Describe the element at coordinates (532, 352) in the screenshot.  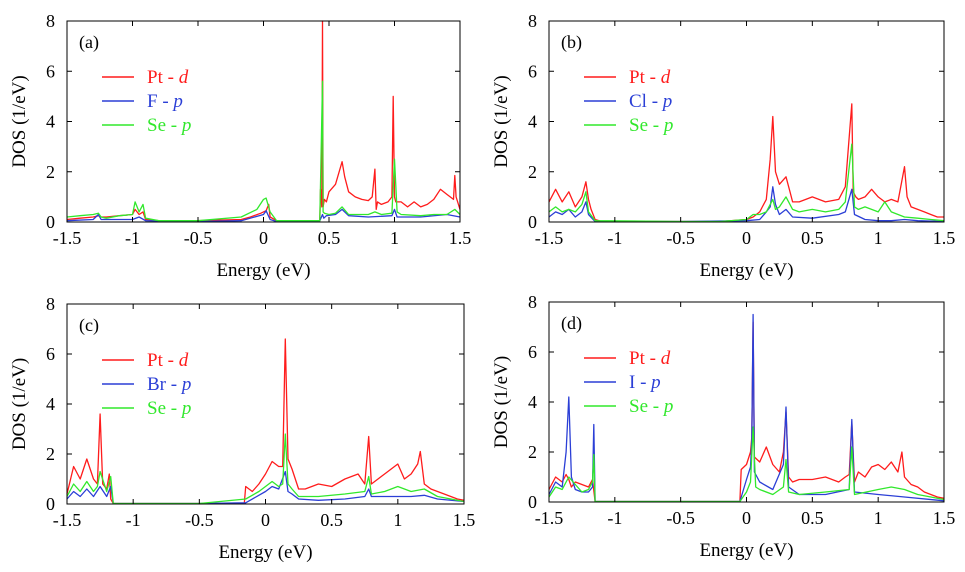
I see `panel-d-y-tick-label: 6` at that location.